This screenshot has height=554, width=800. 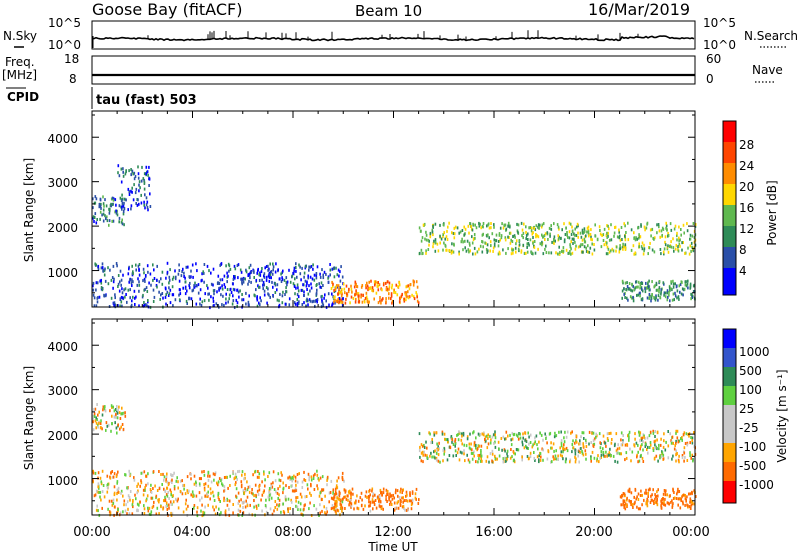 I want to click on velocity-ylabel: Slant Range [km], so click(x=29, y=418).